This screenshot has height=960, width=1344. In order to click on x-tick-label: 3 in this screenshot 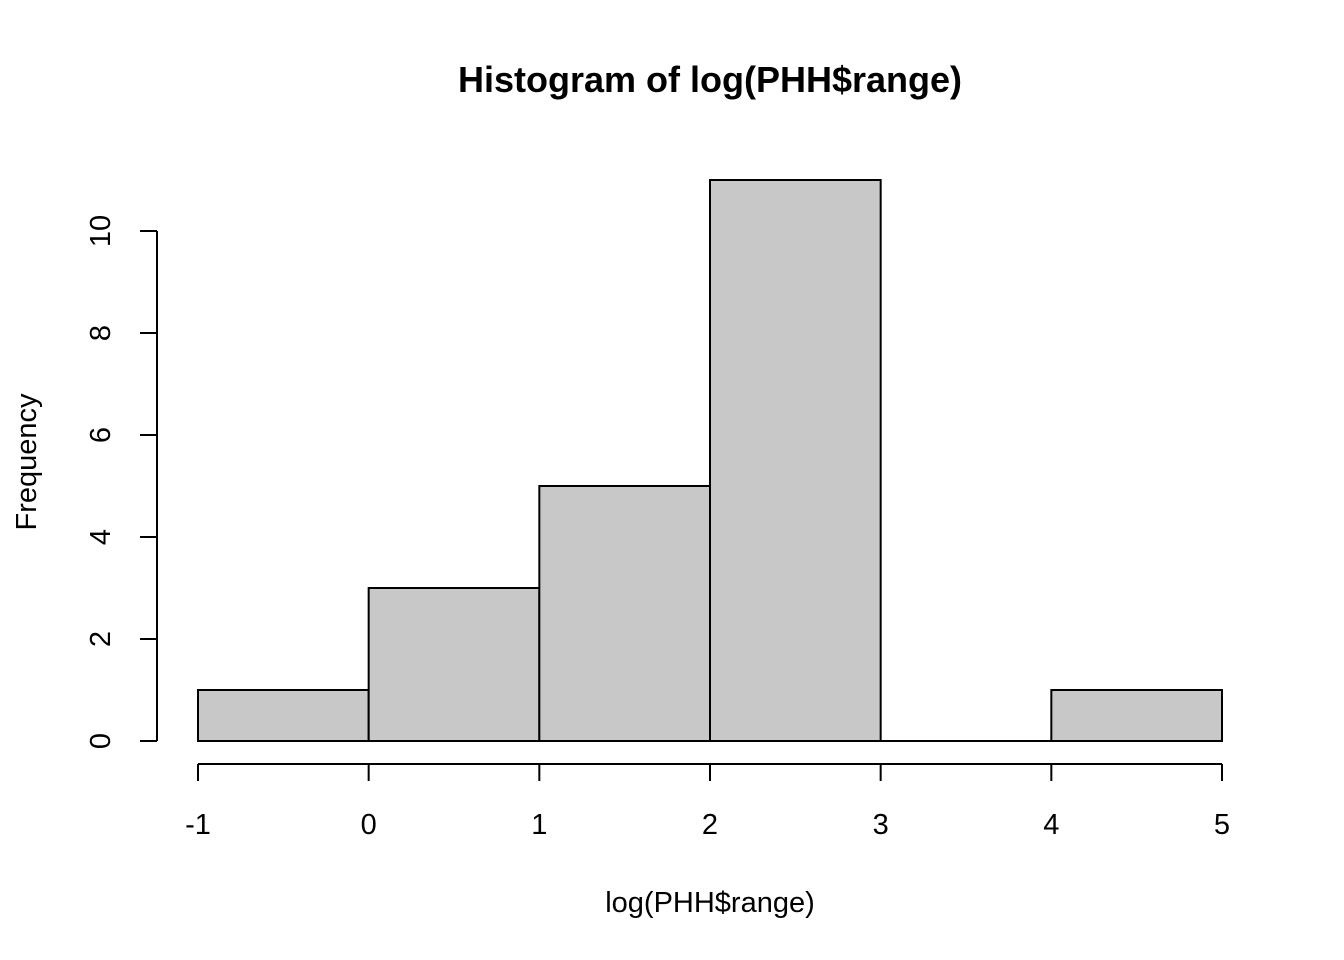, I will do `click(881, 825)`.